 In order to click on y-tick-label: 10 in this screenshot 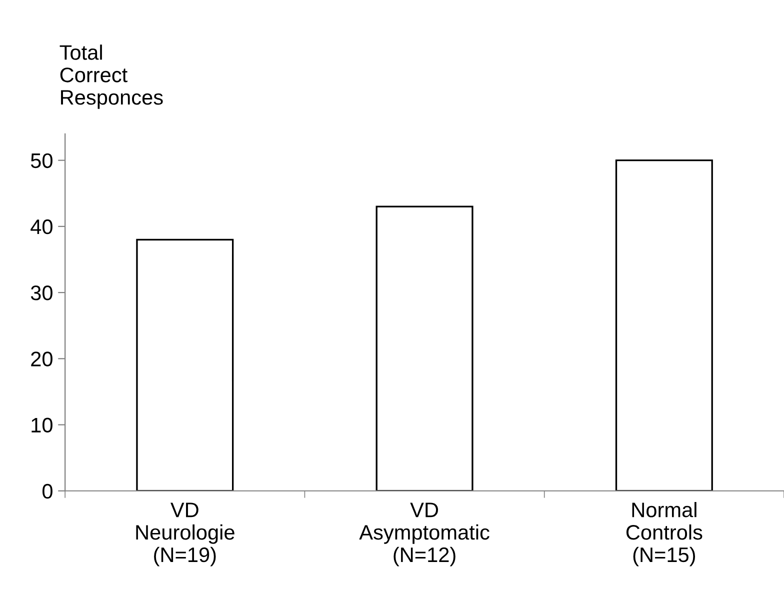, I will do `click(42, 425)`.